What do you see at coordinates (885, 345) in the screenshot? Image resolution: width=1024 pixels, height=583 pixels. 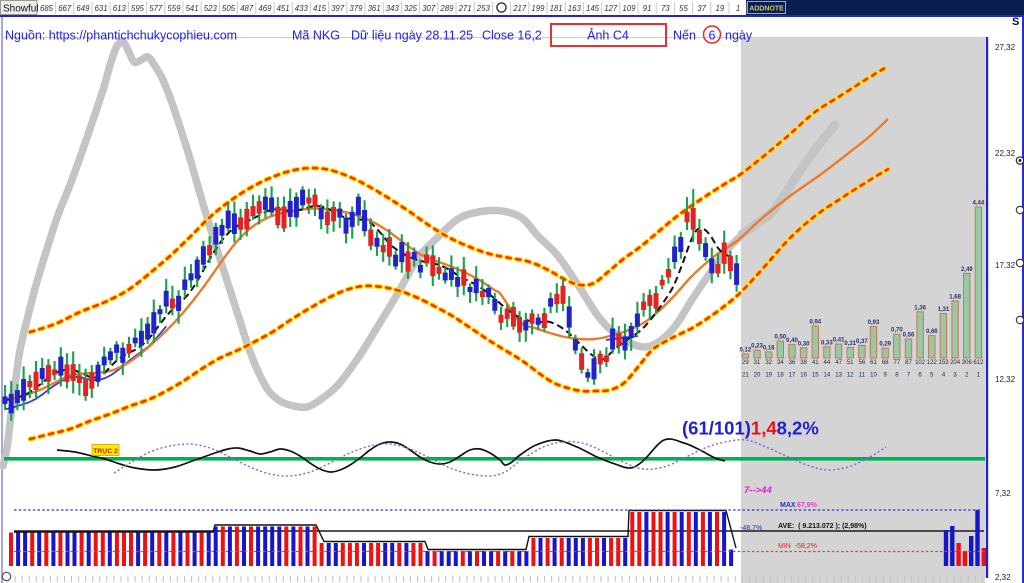 I see `svg-text: 0,29` at bounding box center [885, 345].